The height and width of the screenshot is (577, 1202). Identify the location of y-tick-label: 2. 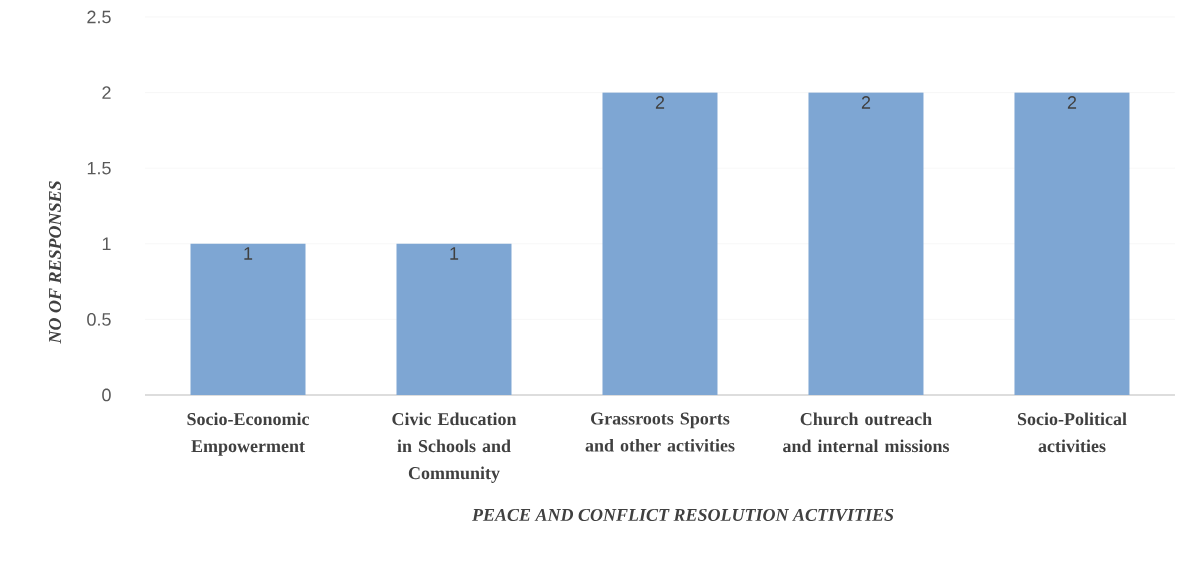
(106, 92).